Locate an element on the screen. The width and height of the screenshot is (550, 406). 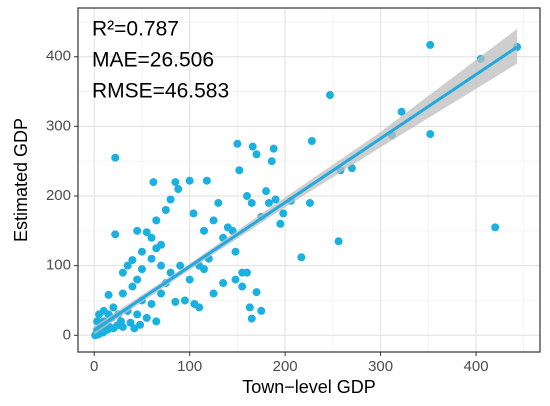
x-tick-label: 100 is located at coordinates (189, 366).